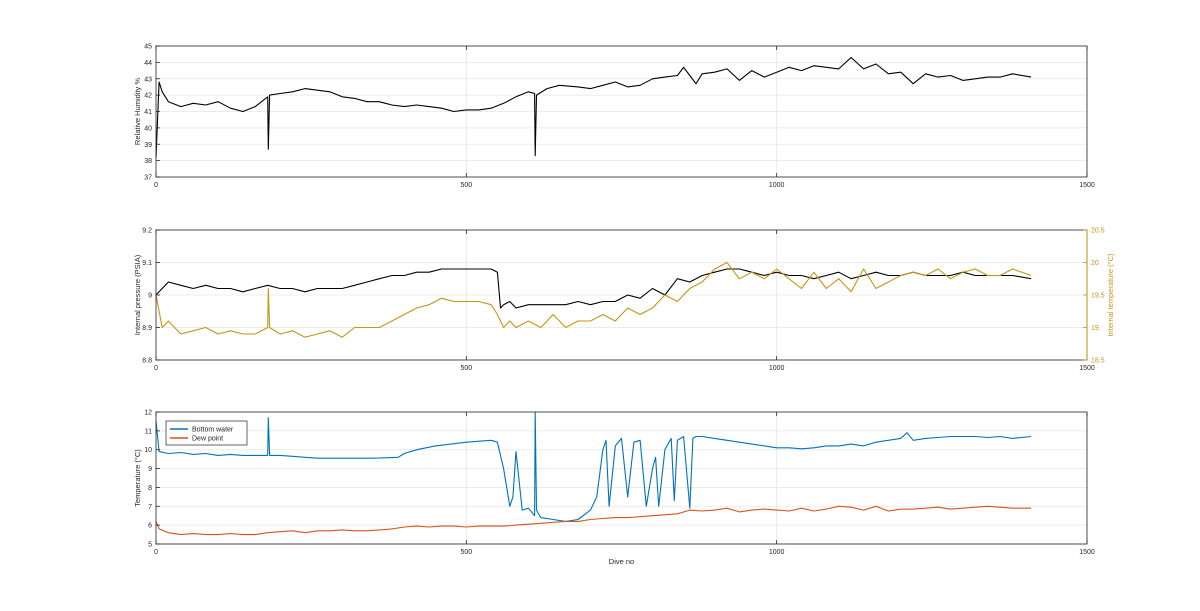 The height and width of the screenshot is (611, 1200). Describe the element at coordinates (148, 79) in the screenshot. I see `y-tick-label: 43` at that location.